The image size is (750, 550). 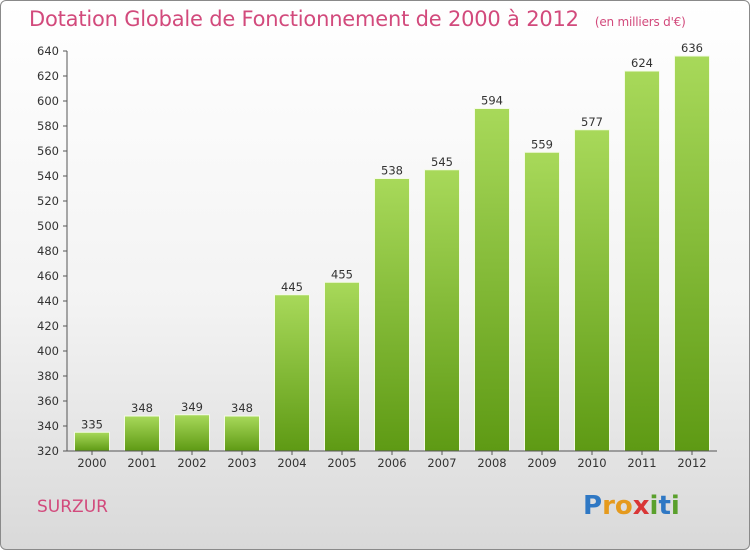 I want to click on x-tick-label: 2010, so click(x=591, y=463).